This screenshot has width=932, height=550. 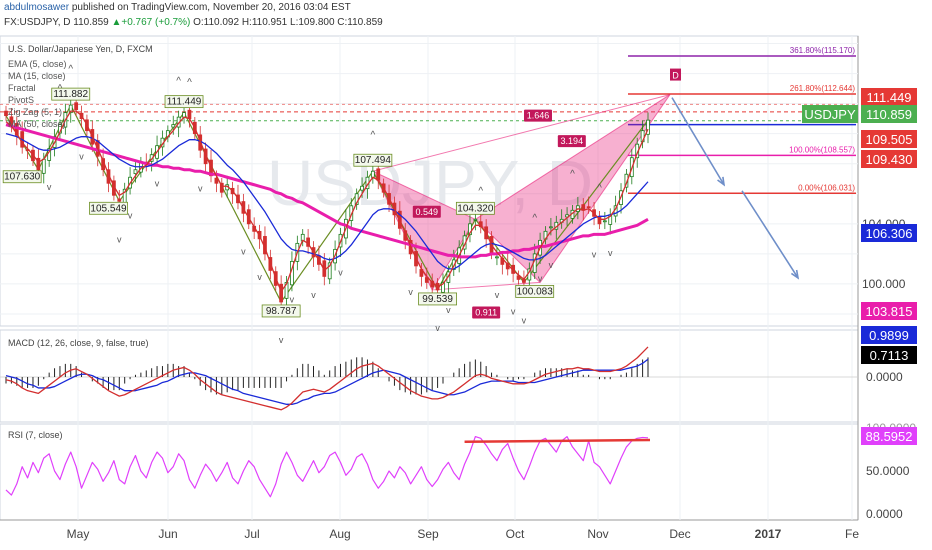 I want to click on projection-arrow, so click(x=698, y=141).